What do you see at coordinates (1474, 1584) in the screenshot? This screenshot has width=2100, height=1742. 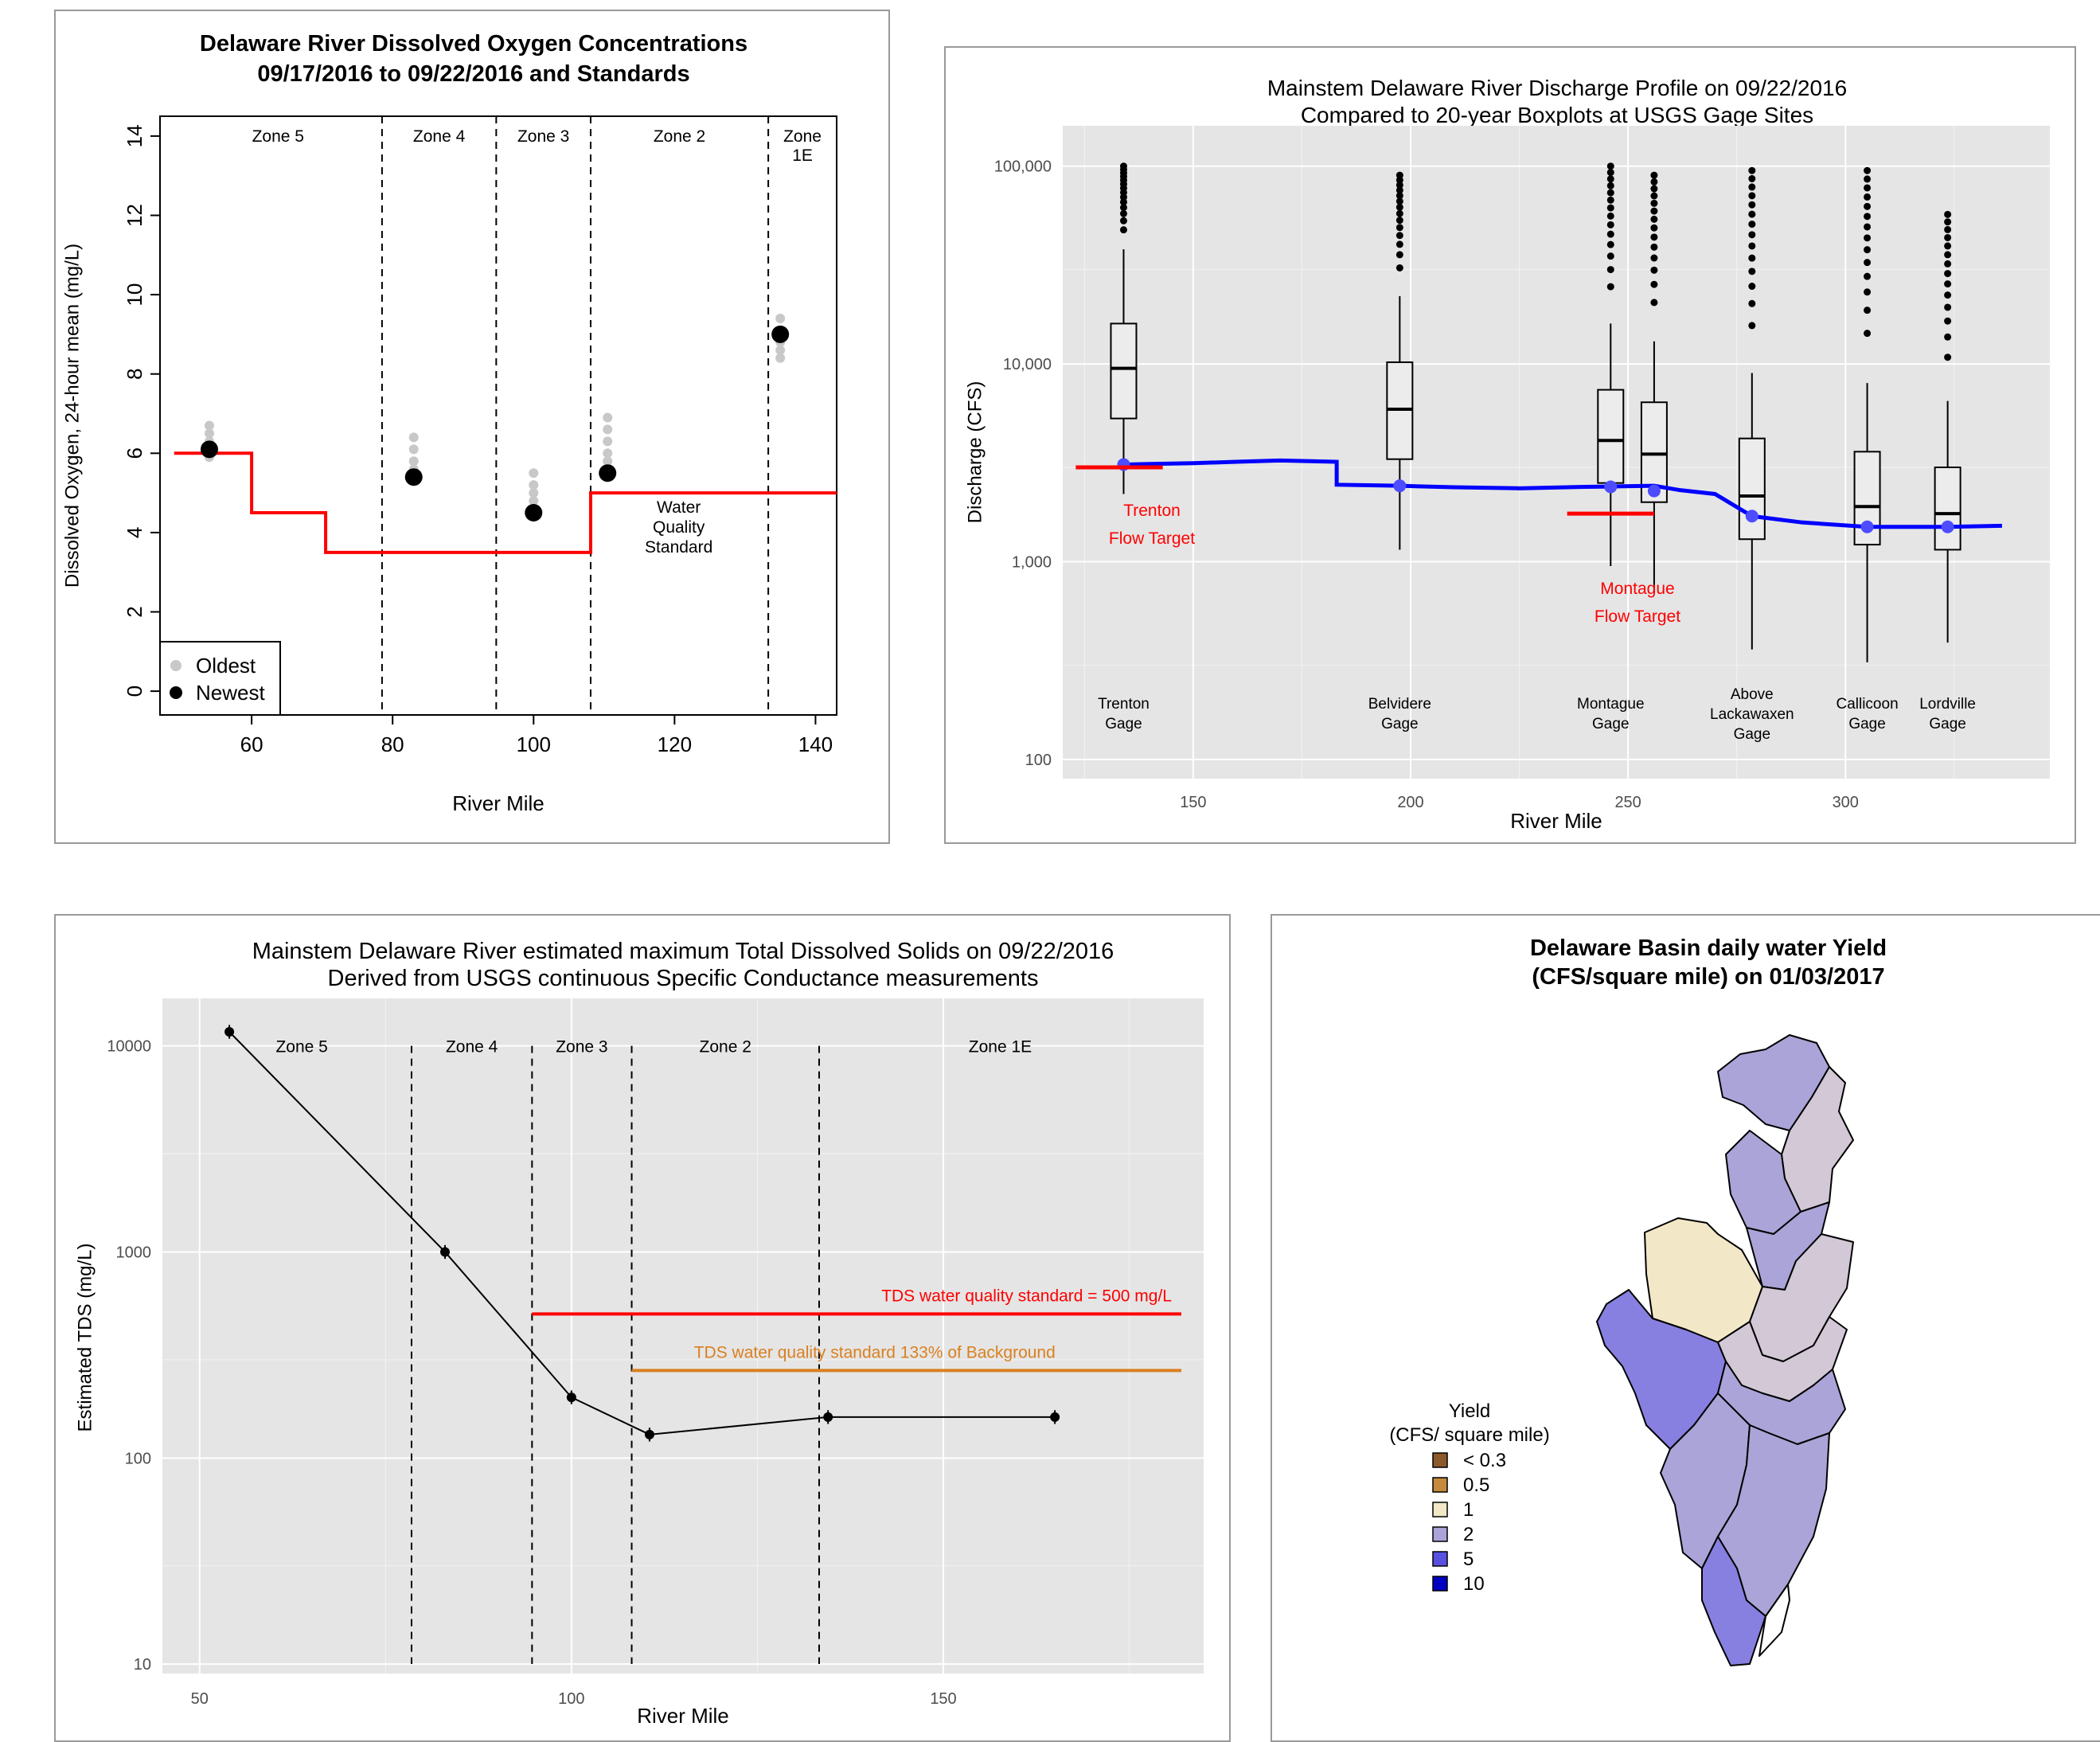 I see `legend-label: 10` at bounding box center [1474, 1584].